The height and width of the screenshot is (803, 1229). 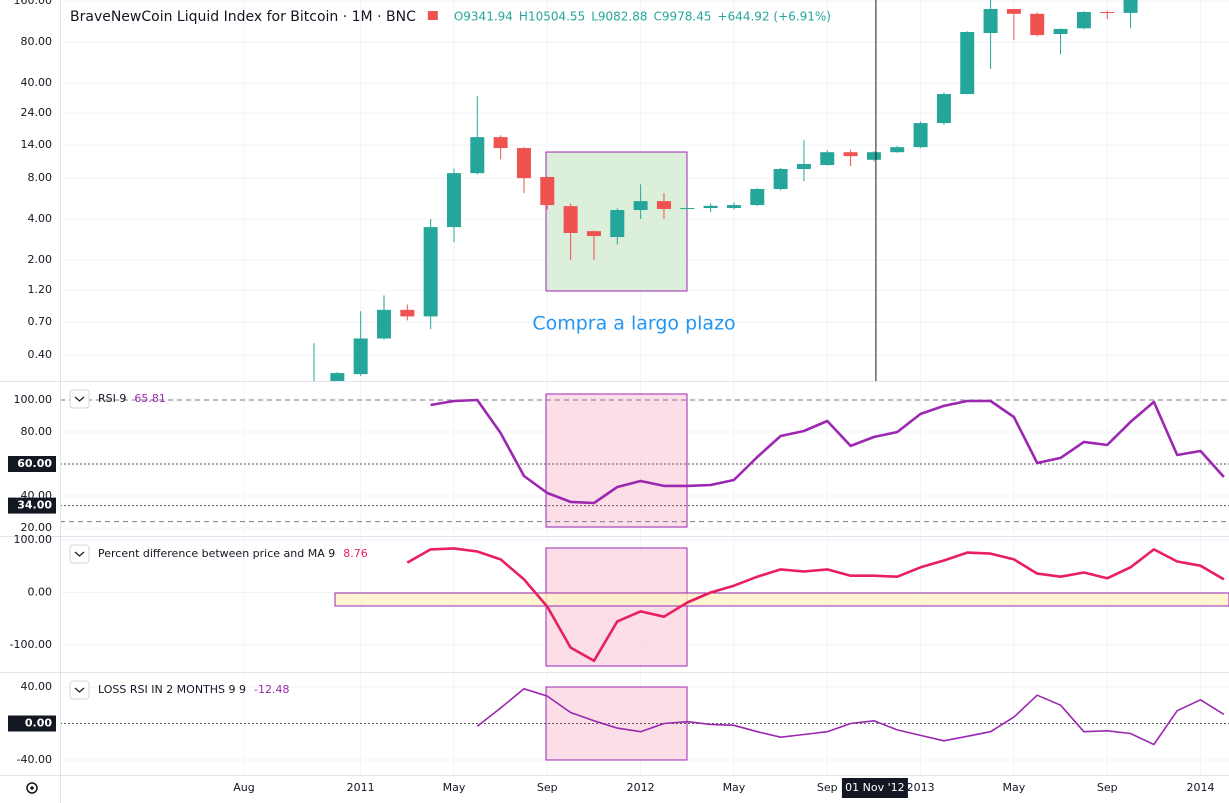 What do you see at coordinates (38, 722) in the screenshot?
I see `level-label: 0.00` at bounding box center [38, 722].